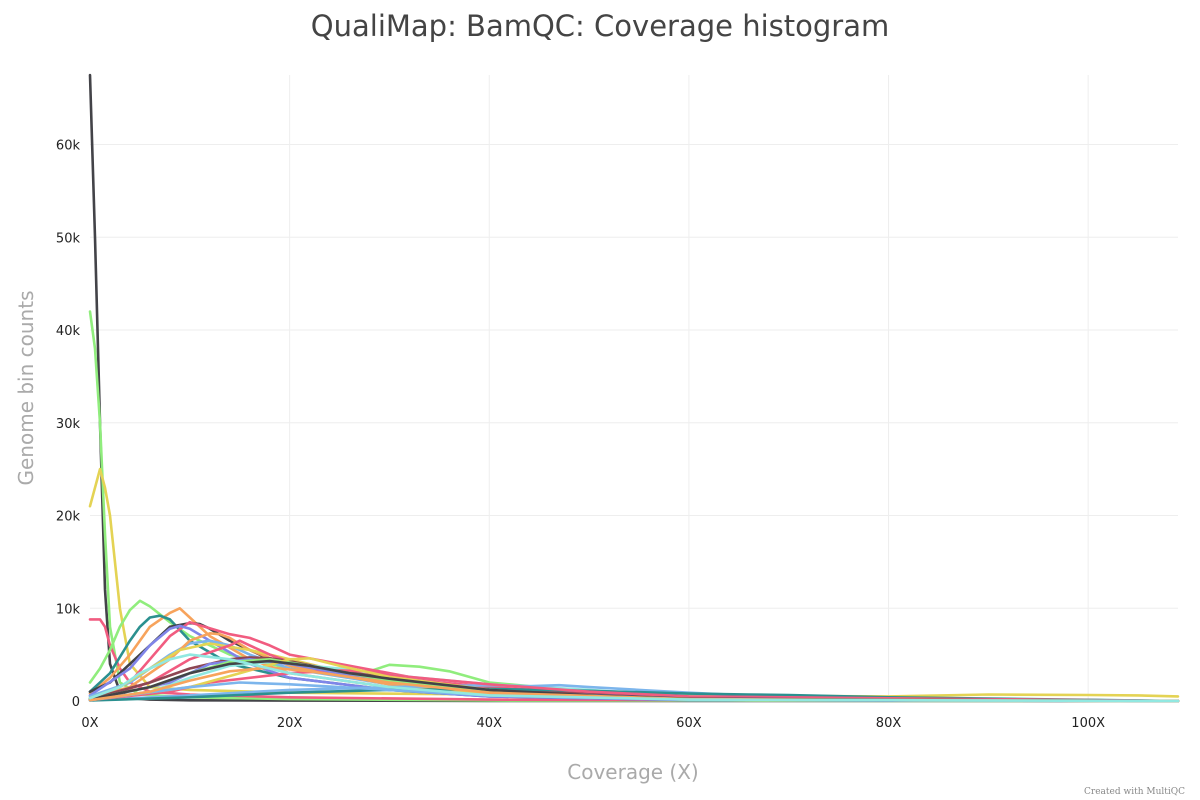 The height and width of the screenshot is (800, 1200). What do you see at coordinates (68, 331) in the screenshot?
I see `y-tick-label: 40k` at bounding box center [68, 331].